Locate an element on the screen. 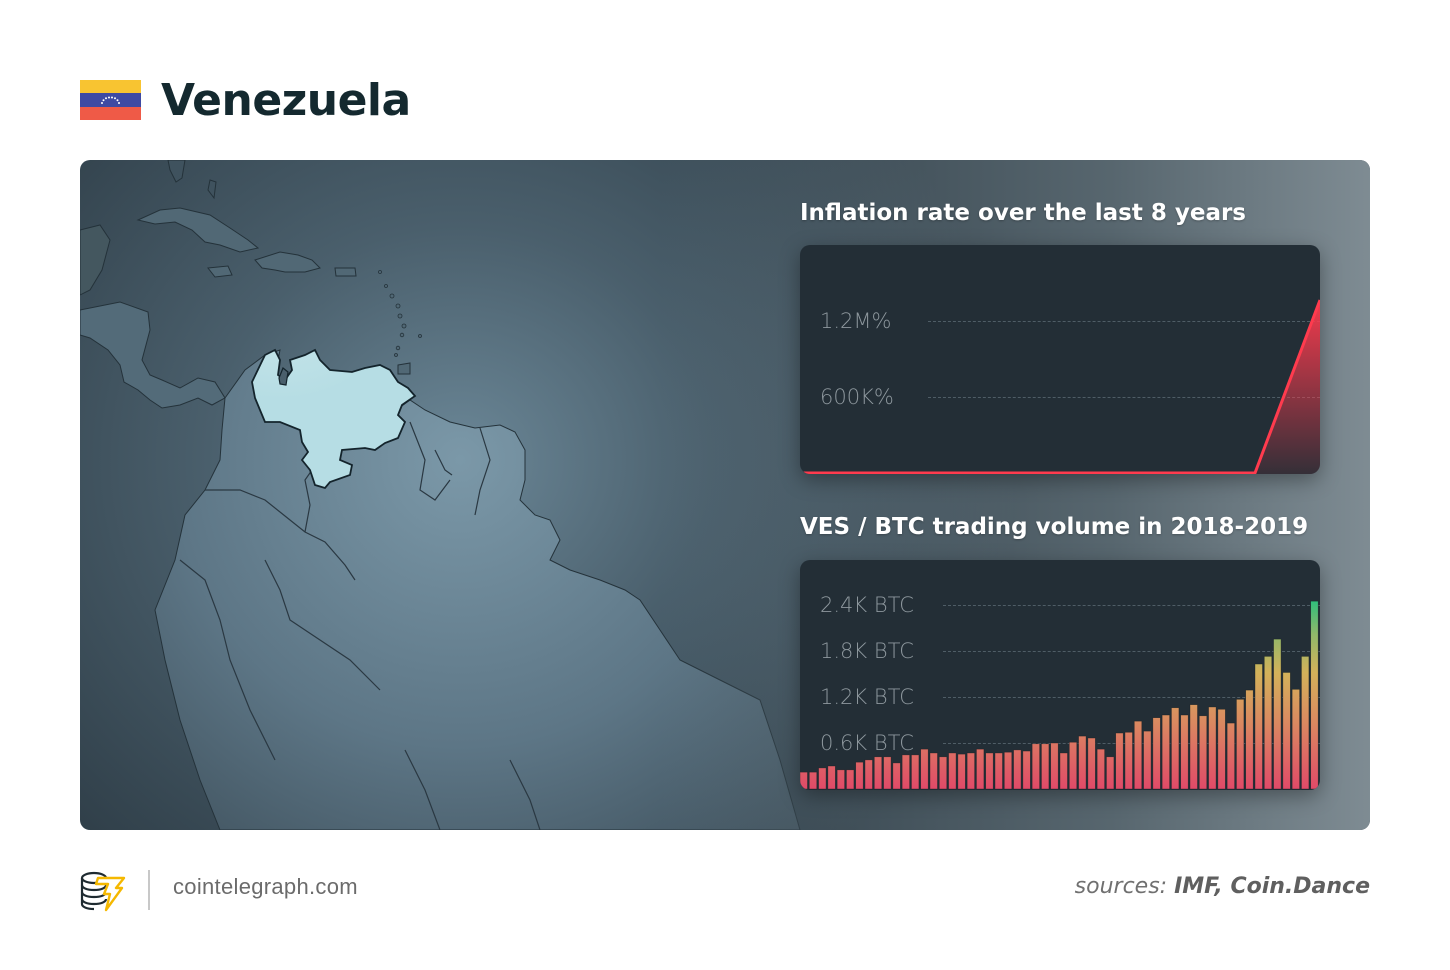 The width and height of the screenshot is (1450, 970). volume-chart-title: VES / BTC trading volume in 2018-2019 is located at coordinates (1054, 527).